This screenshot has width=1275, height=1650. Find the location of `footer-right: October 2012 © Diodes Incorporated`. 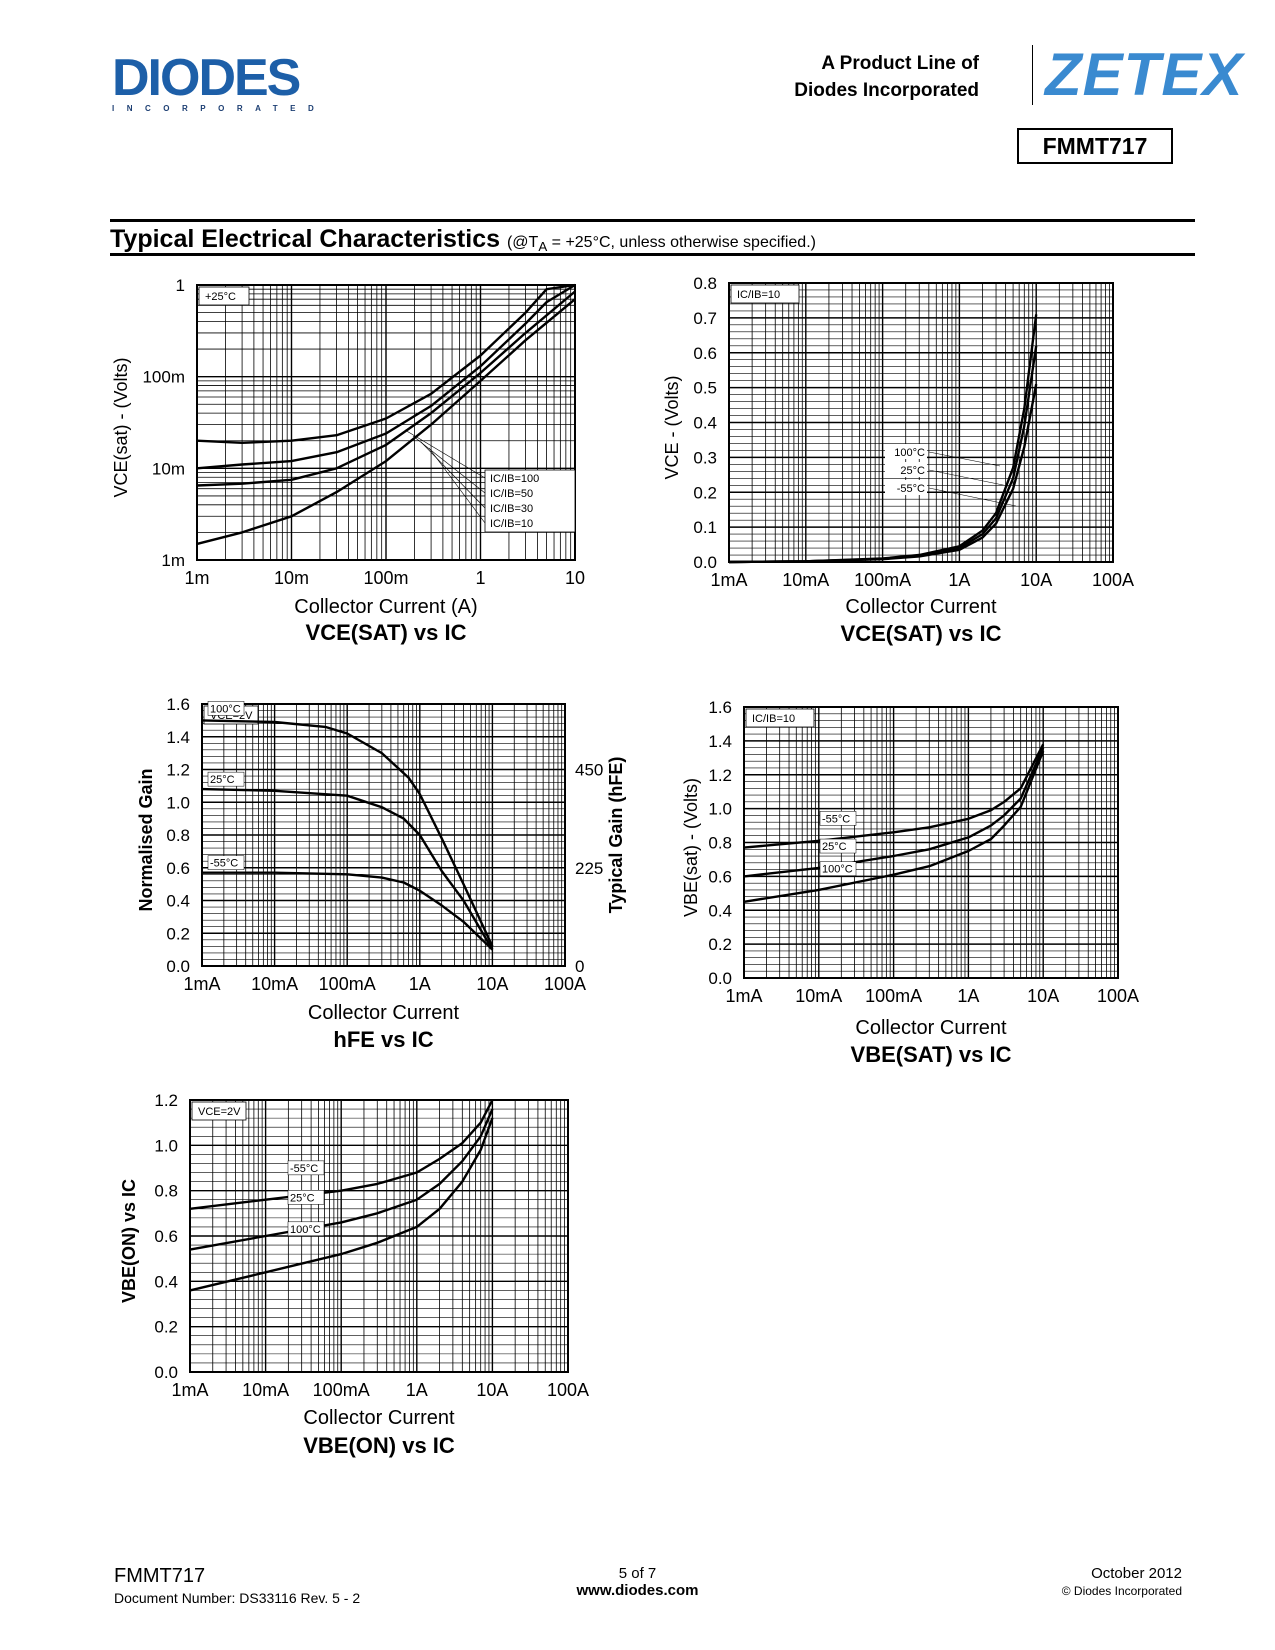

footer-right: October 2012 © Diodes Incorporated is located at coordinates (1122, 1581).